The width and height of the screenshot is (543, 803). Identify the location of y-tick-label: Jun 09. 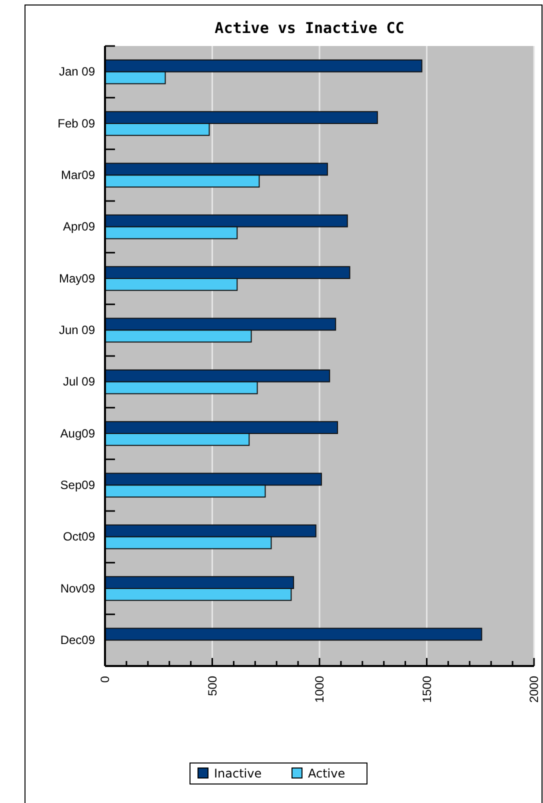
(77, 330).